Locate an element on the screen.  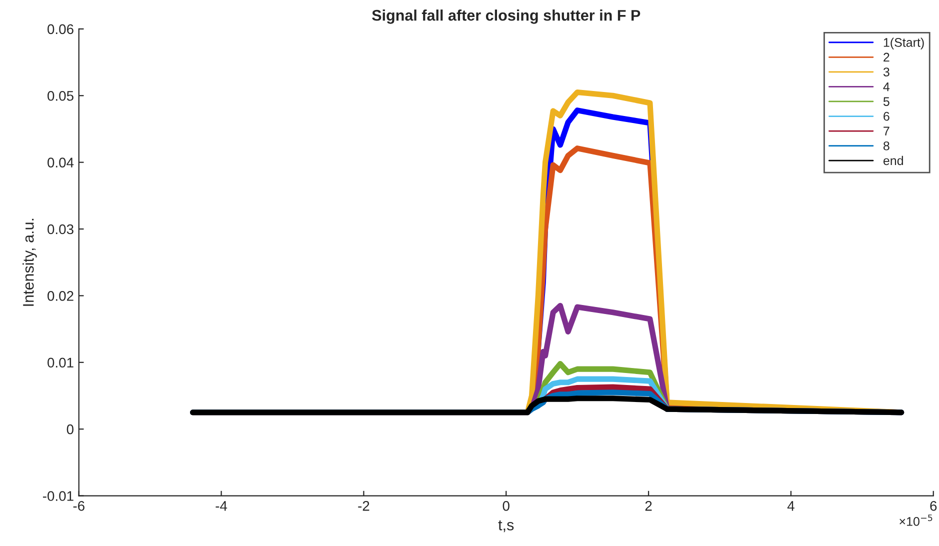
x-tick-label: 6 is located at coordinates (933, 505).